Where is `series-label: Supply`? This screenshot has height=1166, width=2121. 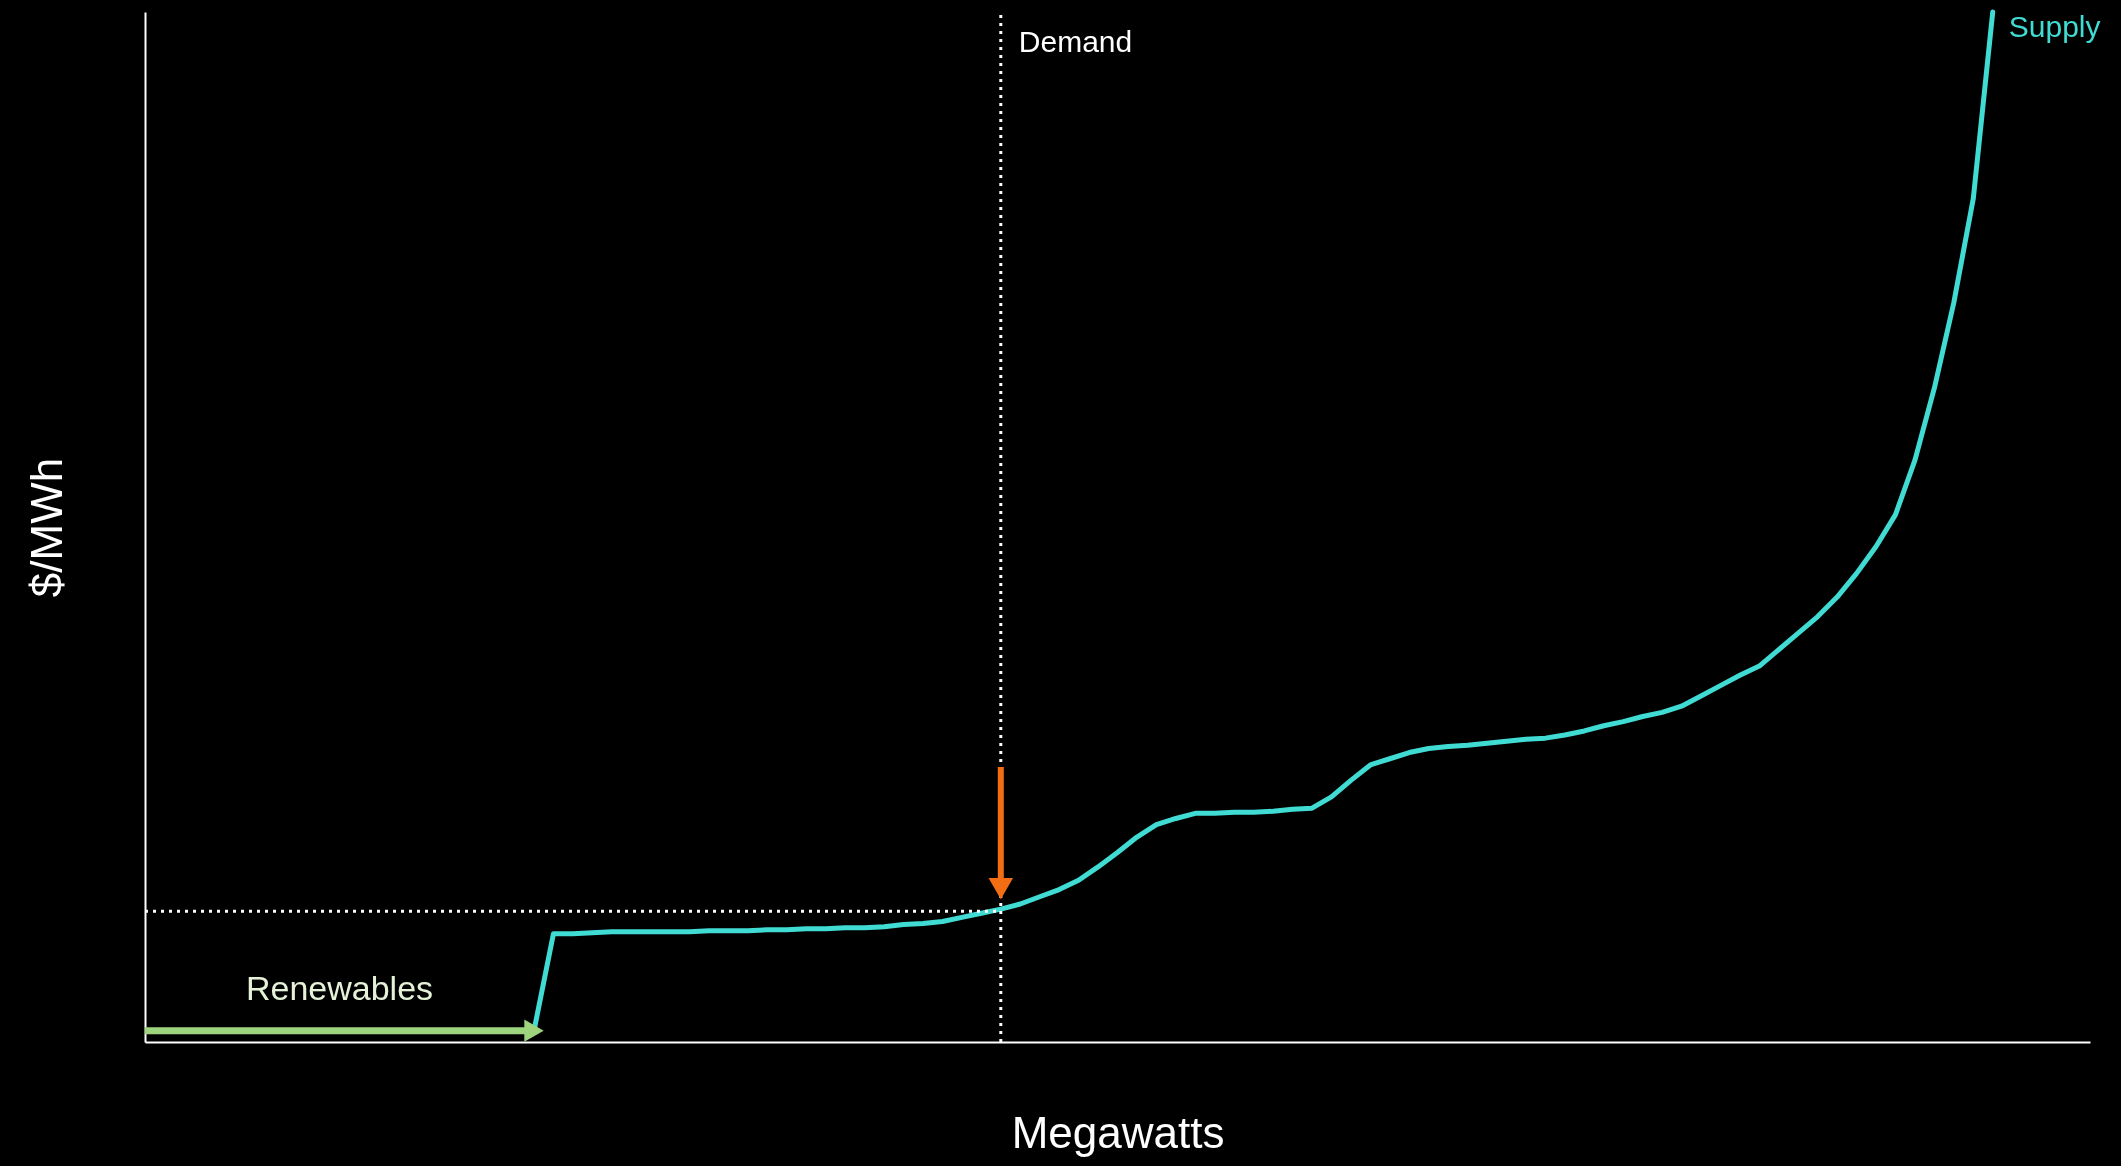
series-label: Supply is located at coordinates (2054, 26).